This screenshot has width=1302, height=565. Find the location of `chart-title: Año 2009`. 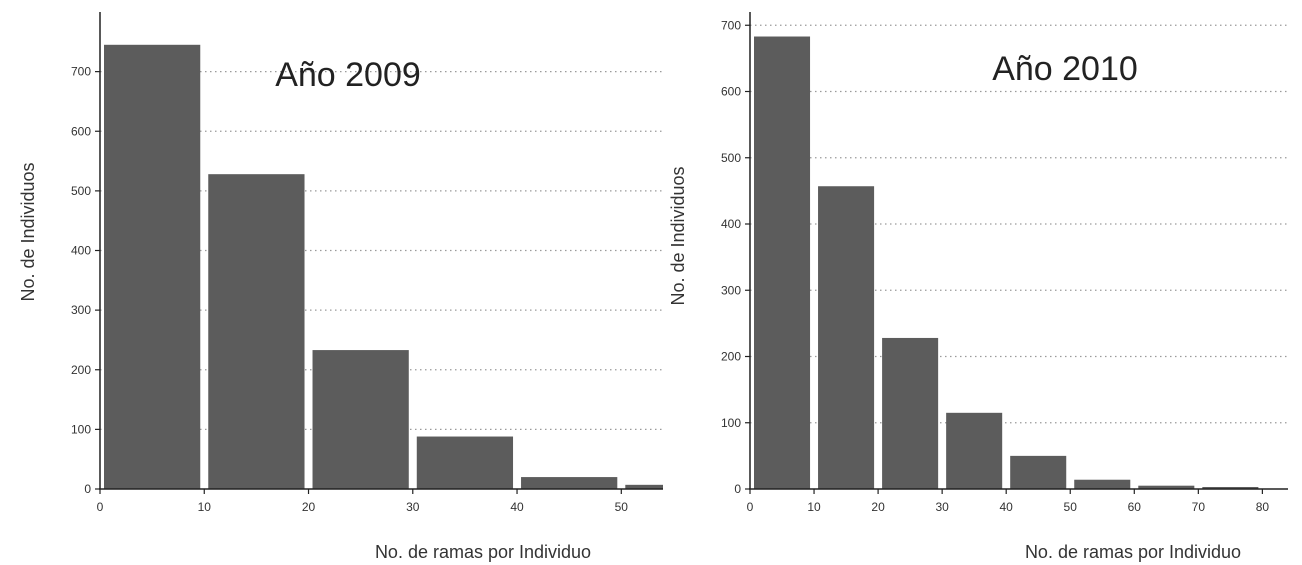

chart-title: Año 2009 is located at coordinates (348, 75).